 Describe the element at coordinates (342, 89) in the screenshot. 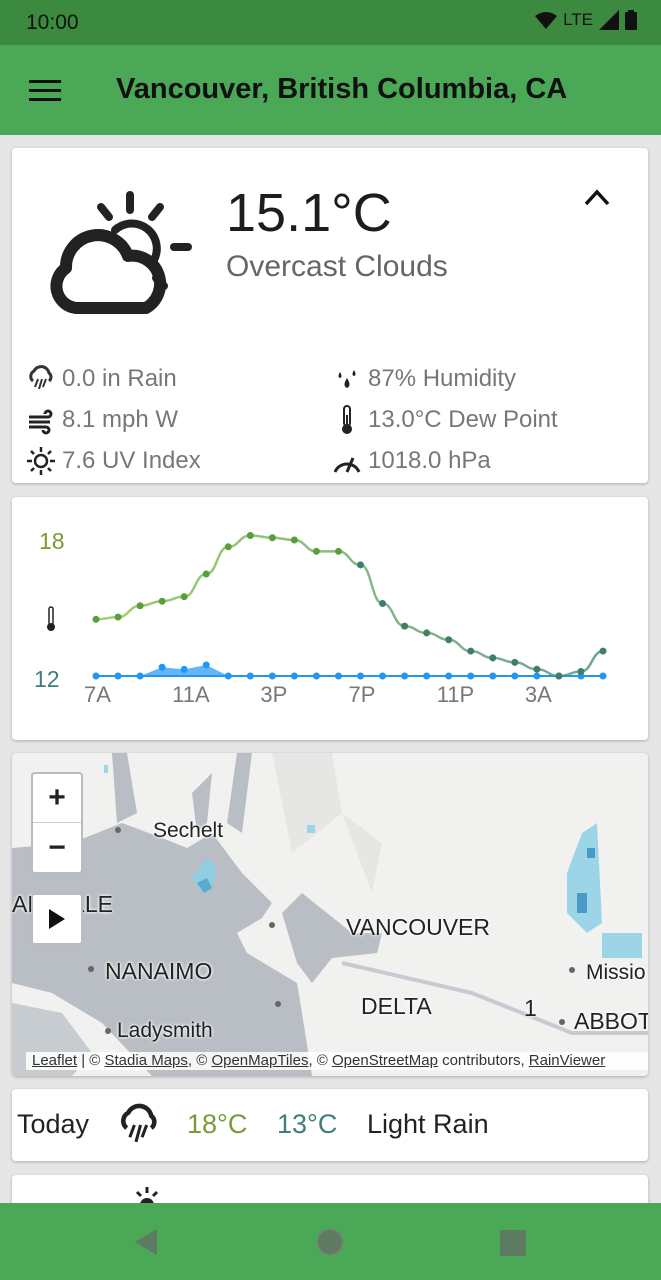

I see `page-title: Vancouver, British Columbia, CA` at that location.